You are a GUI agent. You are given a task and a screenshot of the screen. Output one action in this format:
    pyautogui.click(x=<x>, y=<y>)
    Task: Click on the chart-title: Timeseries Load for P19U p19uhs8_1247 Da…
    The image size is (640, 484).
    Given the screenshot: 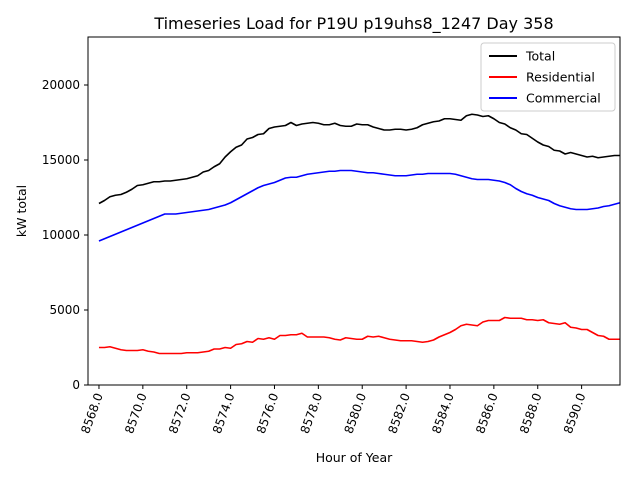 What is the action you would take?
    pyautogui.click(x=353, y=24)
    